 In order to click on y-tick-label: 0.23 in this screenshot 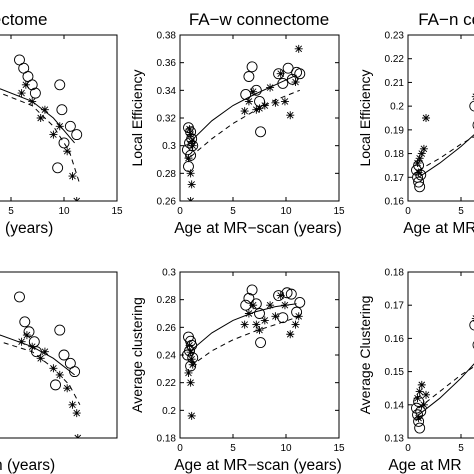, I will do `click(395, 36)`.